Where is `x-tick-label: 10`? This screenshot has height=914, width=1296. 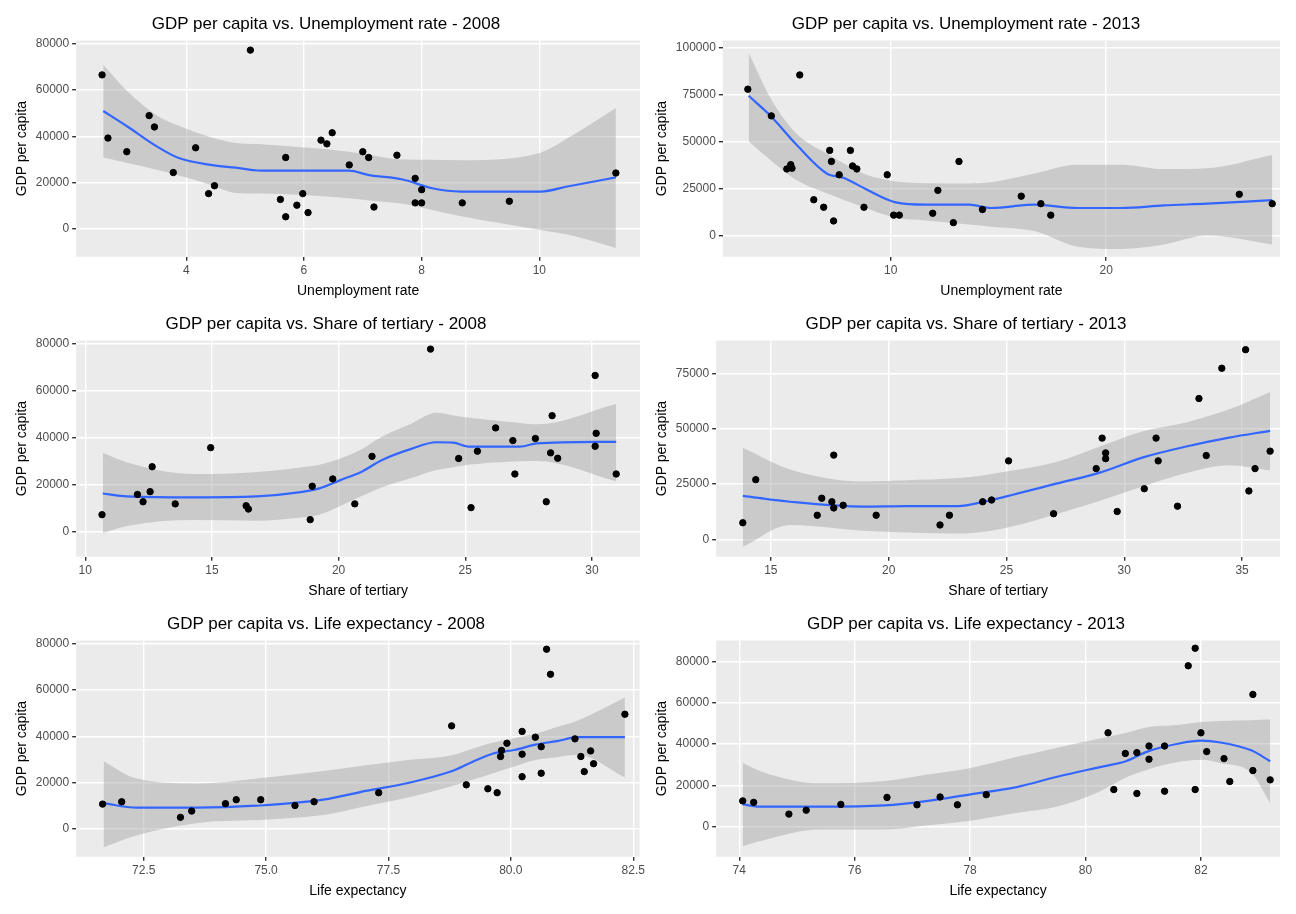
x-tick-label: 10 is located at coordinates (891, 270).